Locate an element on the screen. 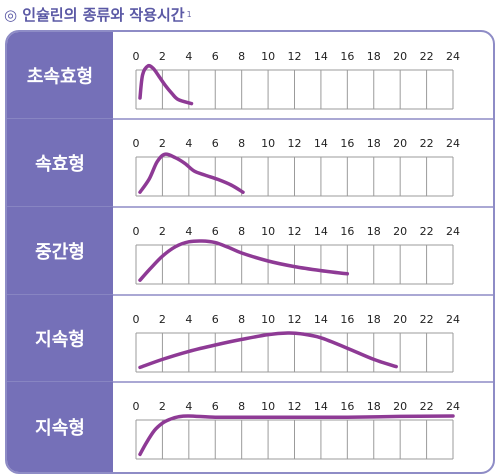  chart-title: ◎ 인슐린의 종류와 작용시간 1 is located at coordinates (98, 14).